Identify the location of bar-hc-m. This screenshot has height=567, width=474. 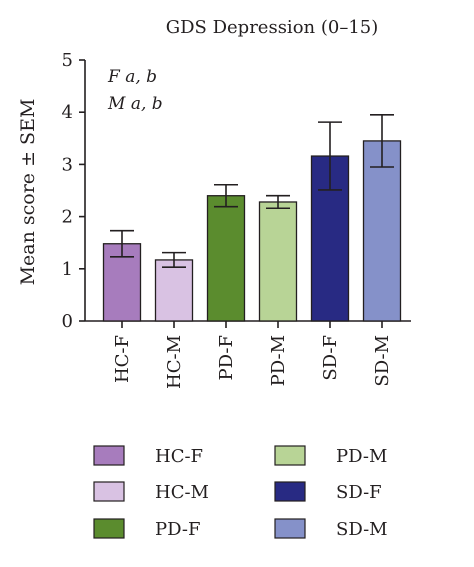
(174, 290).